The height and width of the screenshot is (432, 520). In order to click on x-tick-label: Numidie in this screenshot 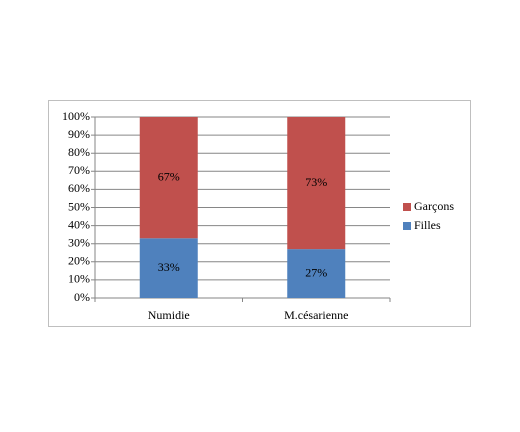, I will do `click(169, 315)`.